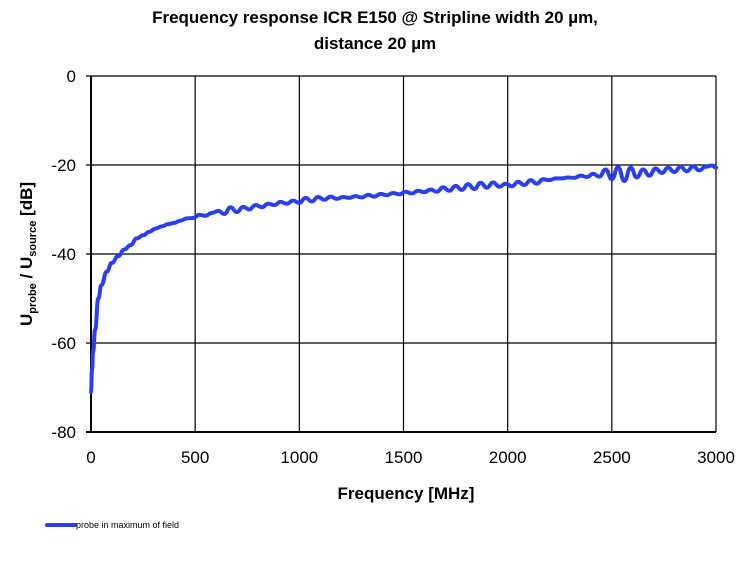 The height and width of the screenshot is (561, 750). What do you see at coordinates (404, 457) in the screenshot?
I see `x-tick-label: 1500` at bounding box center [404, 457].